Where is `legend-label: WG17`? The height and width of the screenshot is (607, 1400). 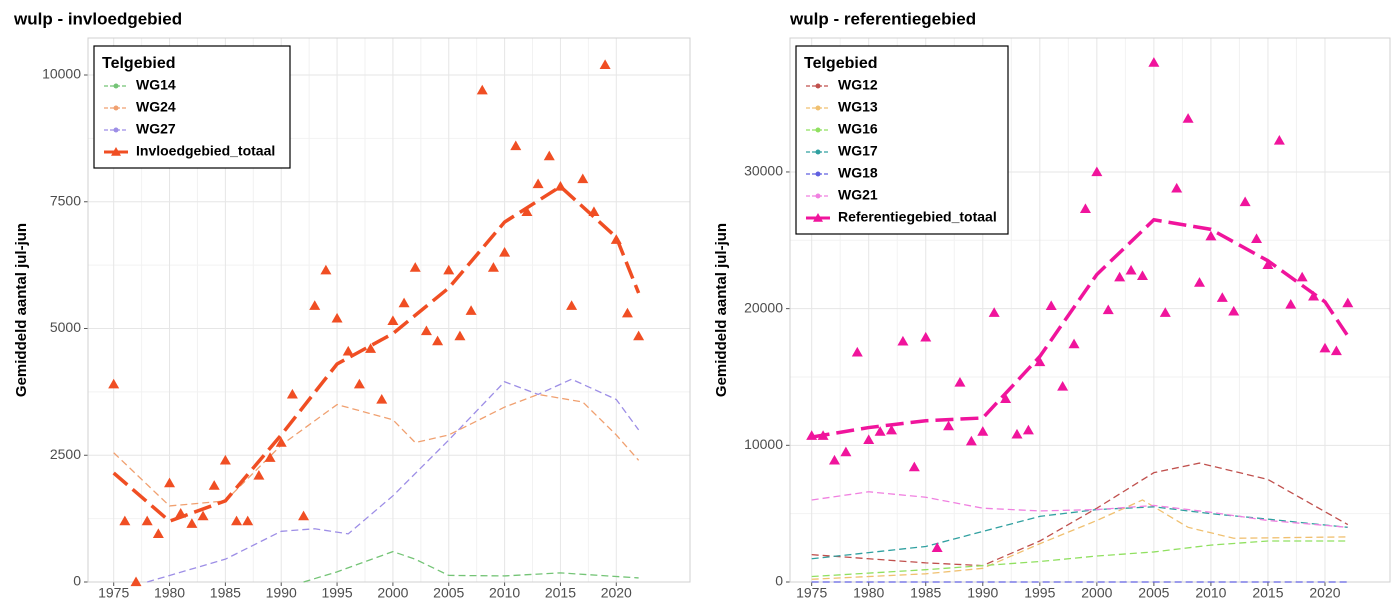
legend-label: WG17 is located at coordinates (858, 151).